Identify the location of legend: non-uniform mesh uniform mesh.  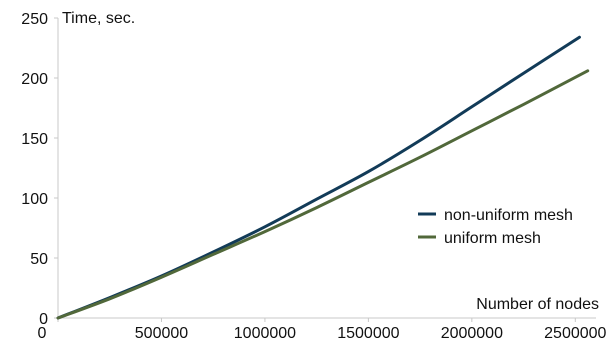
(495, 227).